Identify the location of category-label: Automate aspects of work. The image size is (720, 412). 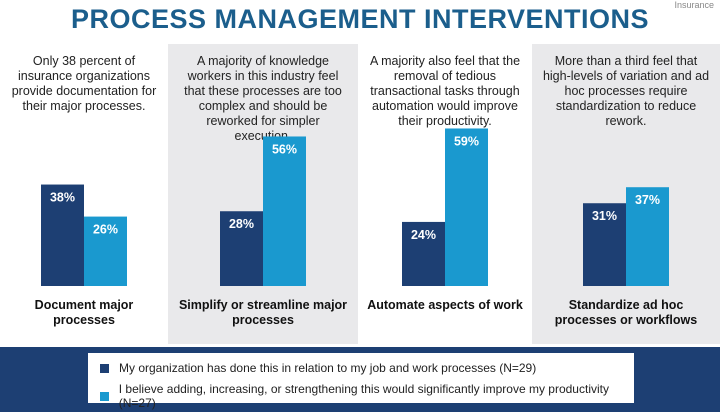
(445, 305).